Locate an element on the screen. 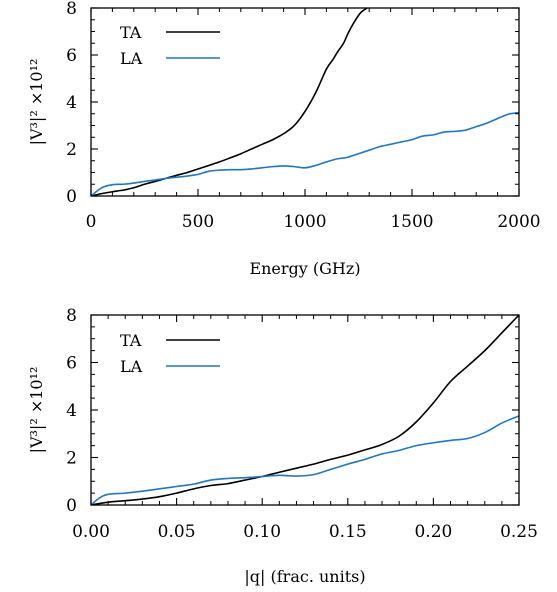  x-axis-title: Energy (GHz) is located at coordinates (304, 268).